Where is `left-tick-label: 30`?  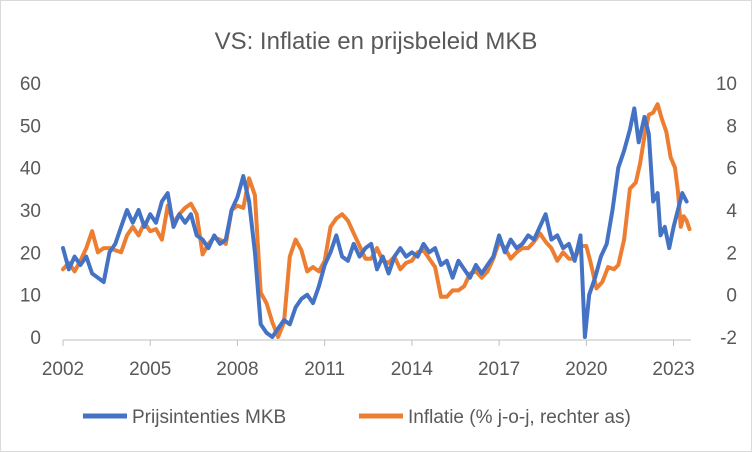
left-tick-label: 30 is located at coordinates (30, 211).